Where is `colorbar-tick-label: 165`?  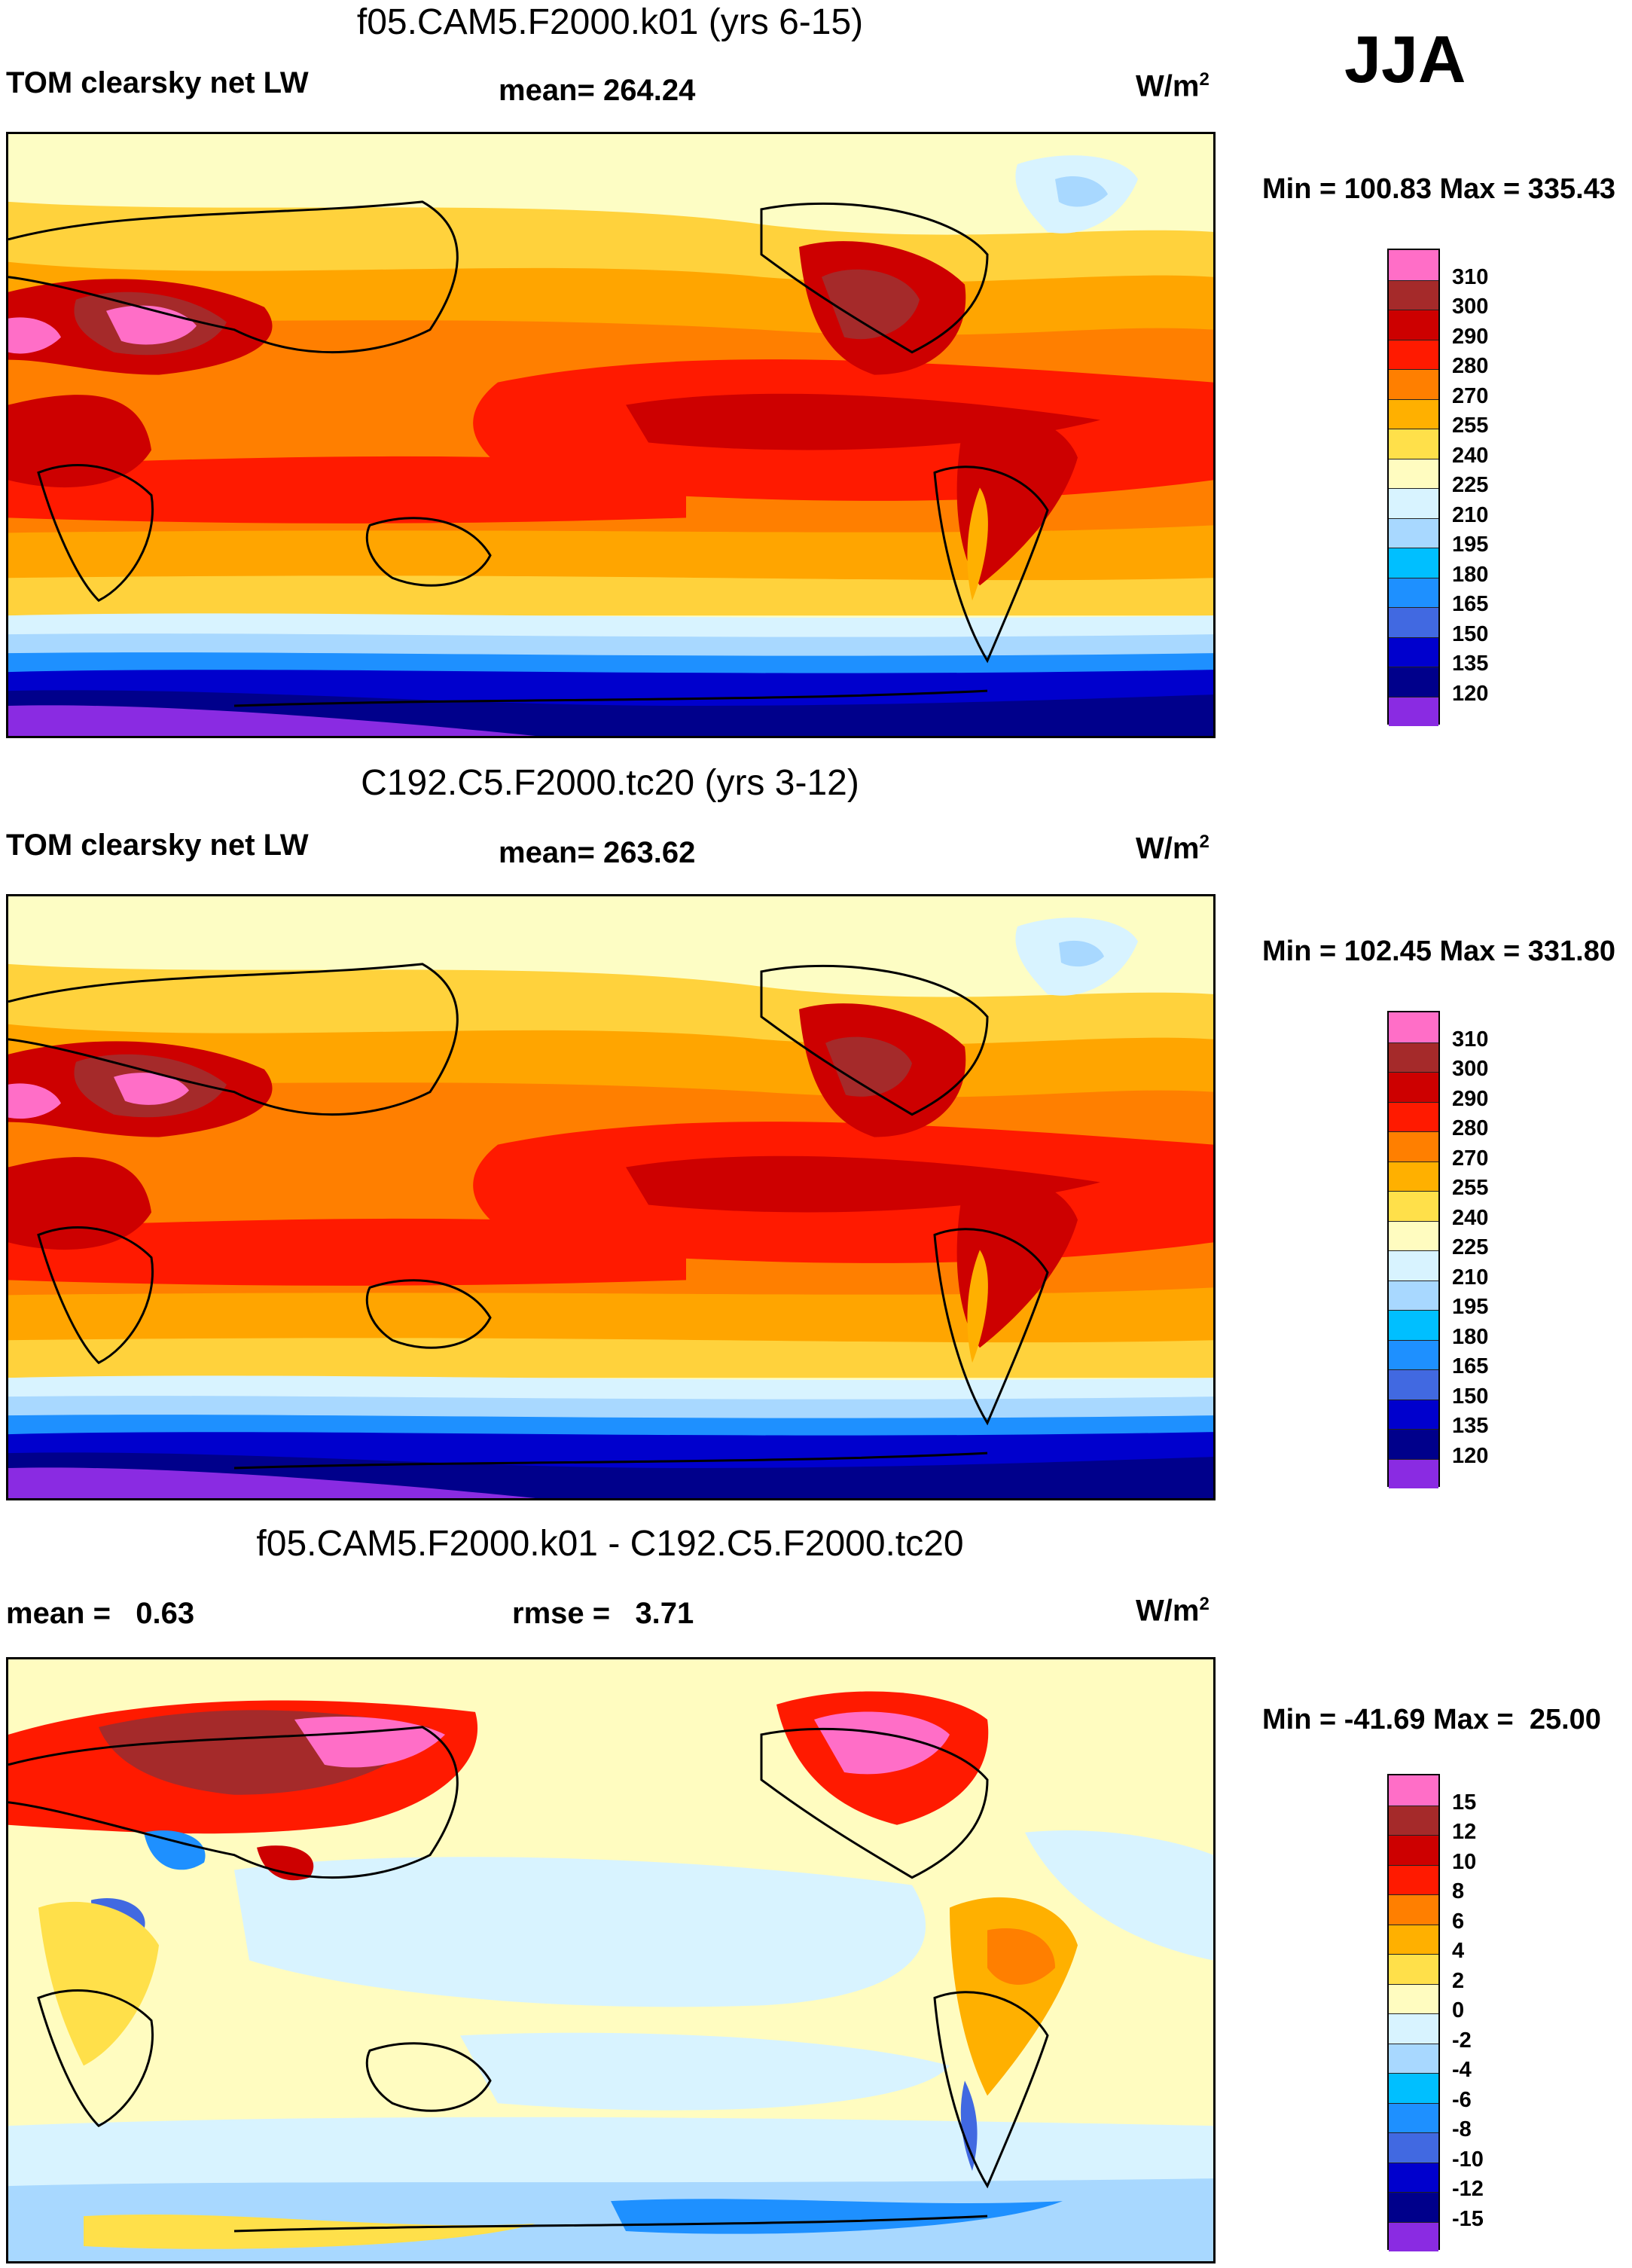 colorbar-tick-label: 165 is located at coordinates (1470, 604).